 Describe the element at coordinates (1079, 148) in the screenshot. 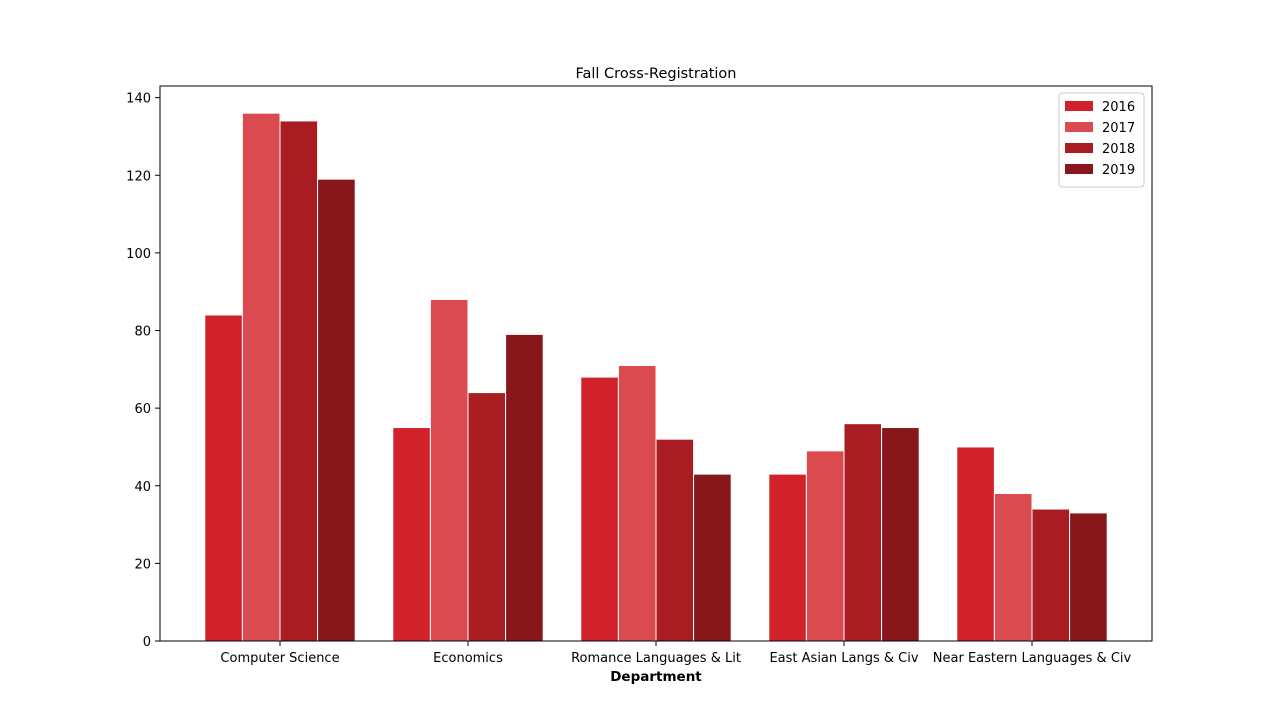

I see `legend-swatch-2018` at that location.